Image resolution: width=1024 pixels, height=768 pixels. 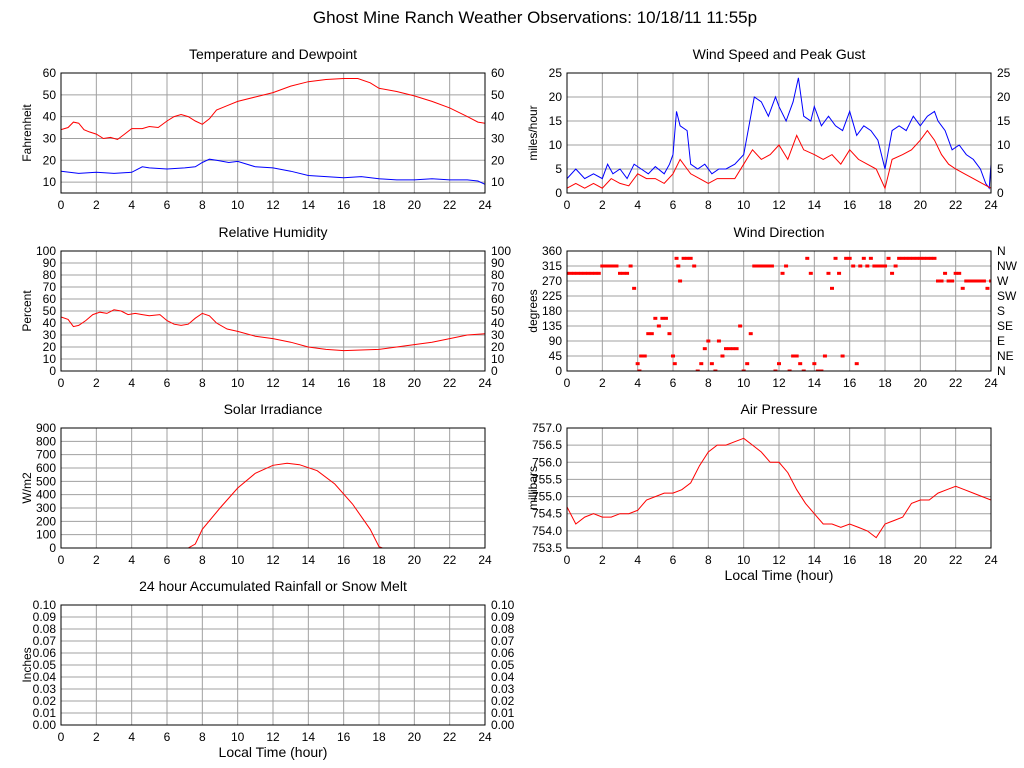 What do you see at coordinates (27, 133) in the screenshot?
I see `temp-ylabel: Fahrenheit` at bounding box center [27, 133].